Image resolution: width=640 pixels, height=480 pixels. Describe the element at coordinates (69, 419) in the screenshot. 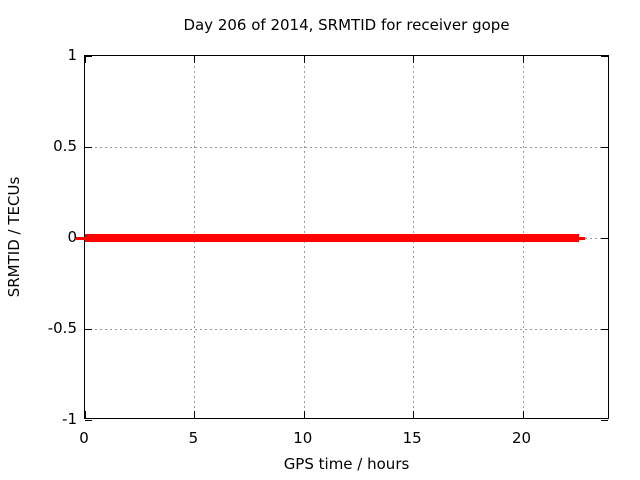

I see `y-tick-label: -1` at that location.